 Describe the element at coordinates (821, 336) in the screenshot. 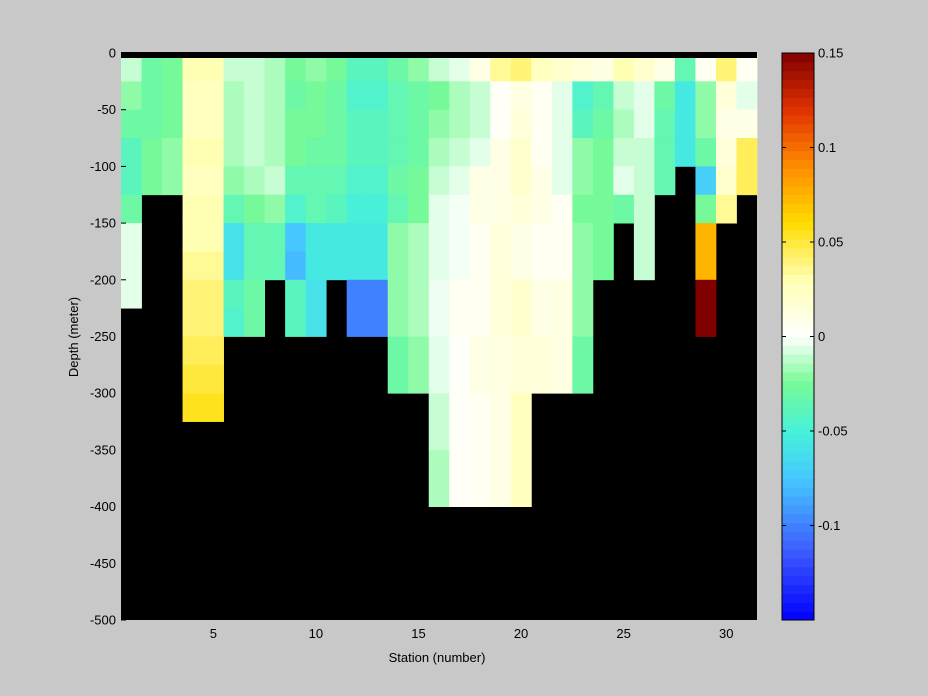

I see `colorbar-tick-label: 0` at that location.